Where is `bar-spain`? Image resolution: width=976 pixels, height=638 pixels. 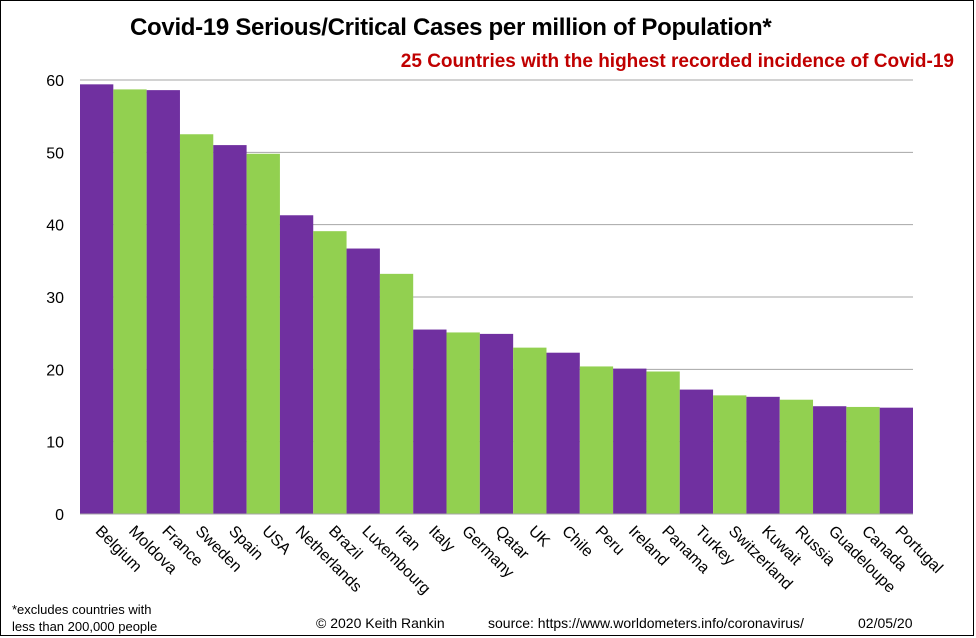 bar-spain is located at coordinates (230, 329).